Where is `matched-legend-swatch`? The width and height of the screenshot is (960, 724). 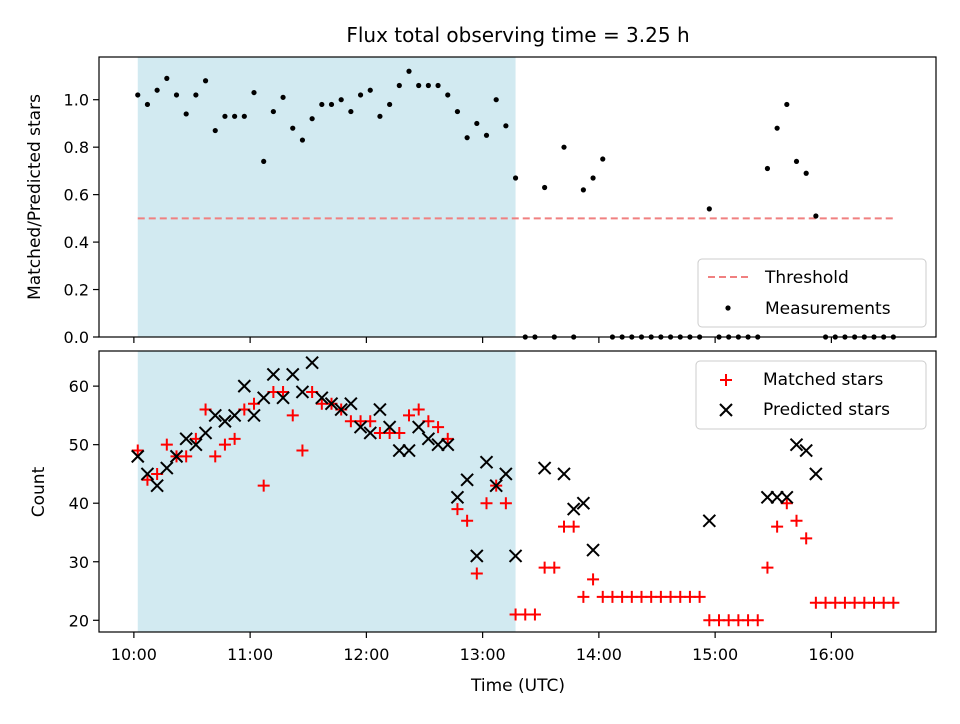 matched-legend-swatch is located at coordinates (726, 380).